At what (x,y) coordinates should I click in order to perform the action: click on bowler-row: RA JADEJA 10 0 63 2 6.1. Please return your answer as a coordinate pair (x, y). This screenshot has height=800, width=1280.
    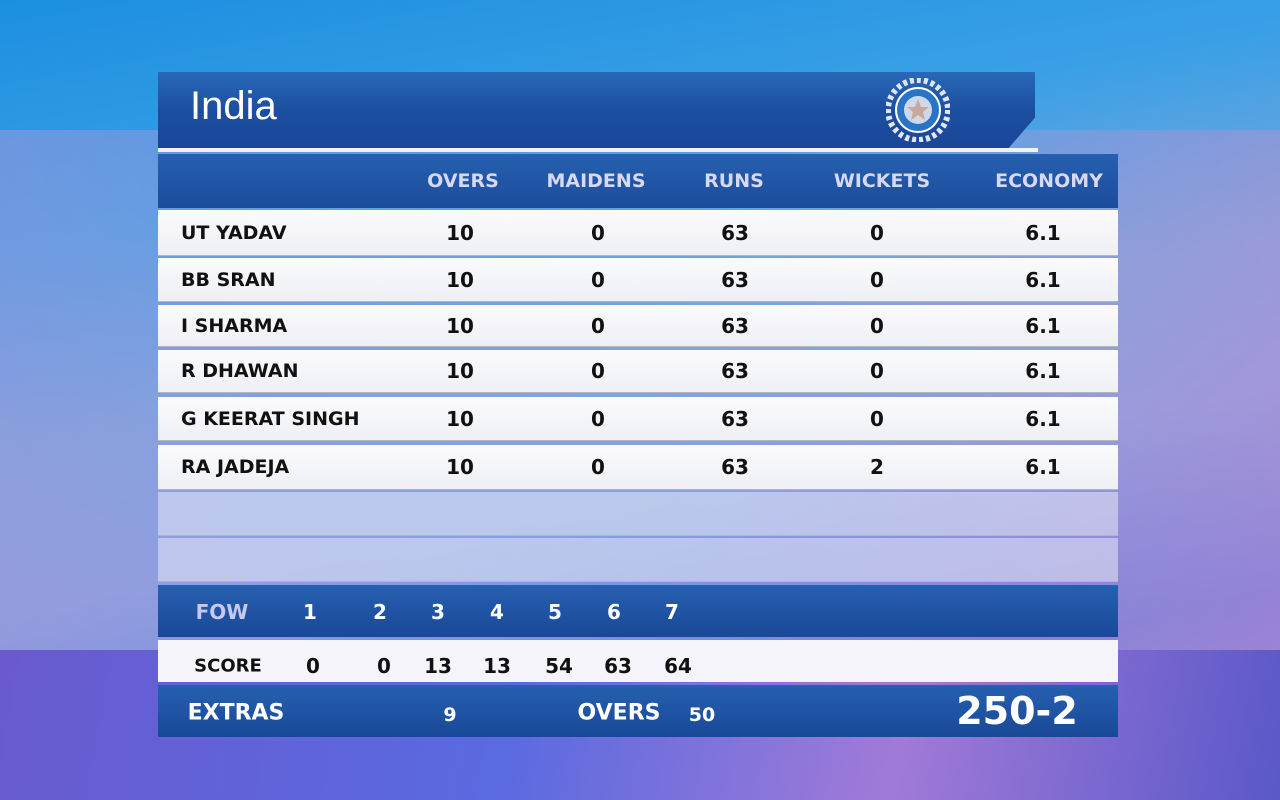
    Looking at the image, I should click on (638, 467).